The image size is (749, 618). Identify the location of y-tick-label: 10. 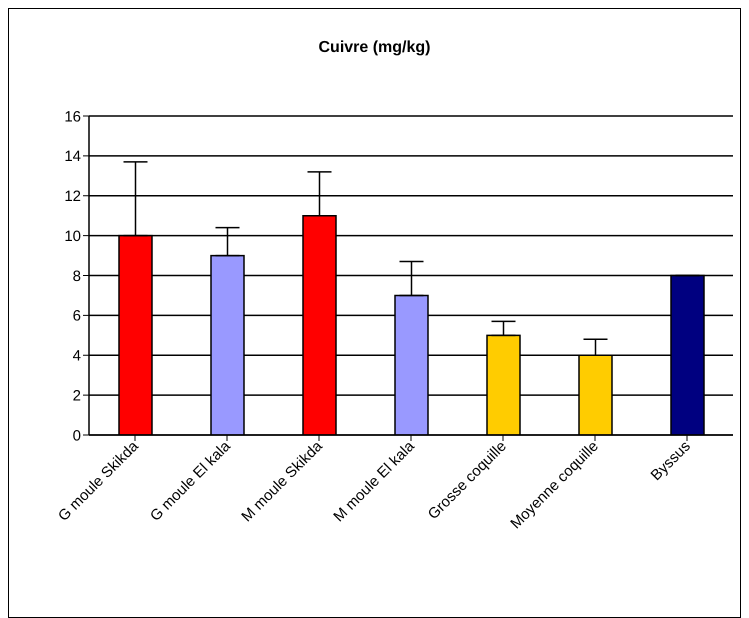
(72, 236).